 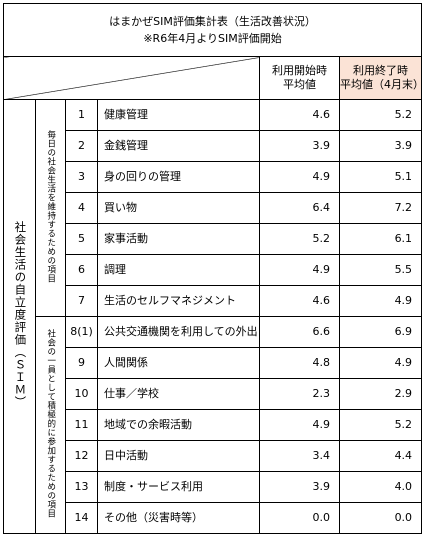 I want to click on table-row: 3 身の回りの管理 4.9 5.1, so click(x=213, y=177).